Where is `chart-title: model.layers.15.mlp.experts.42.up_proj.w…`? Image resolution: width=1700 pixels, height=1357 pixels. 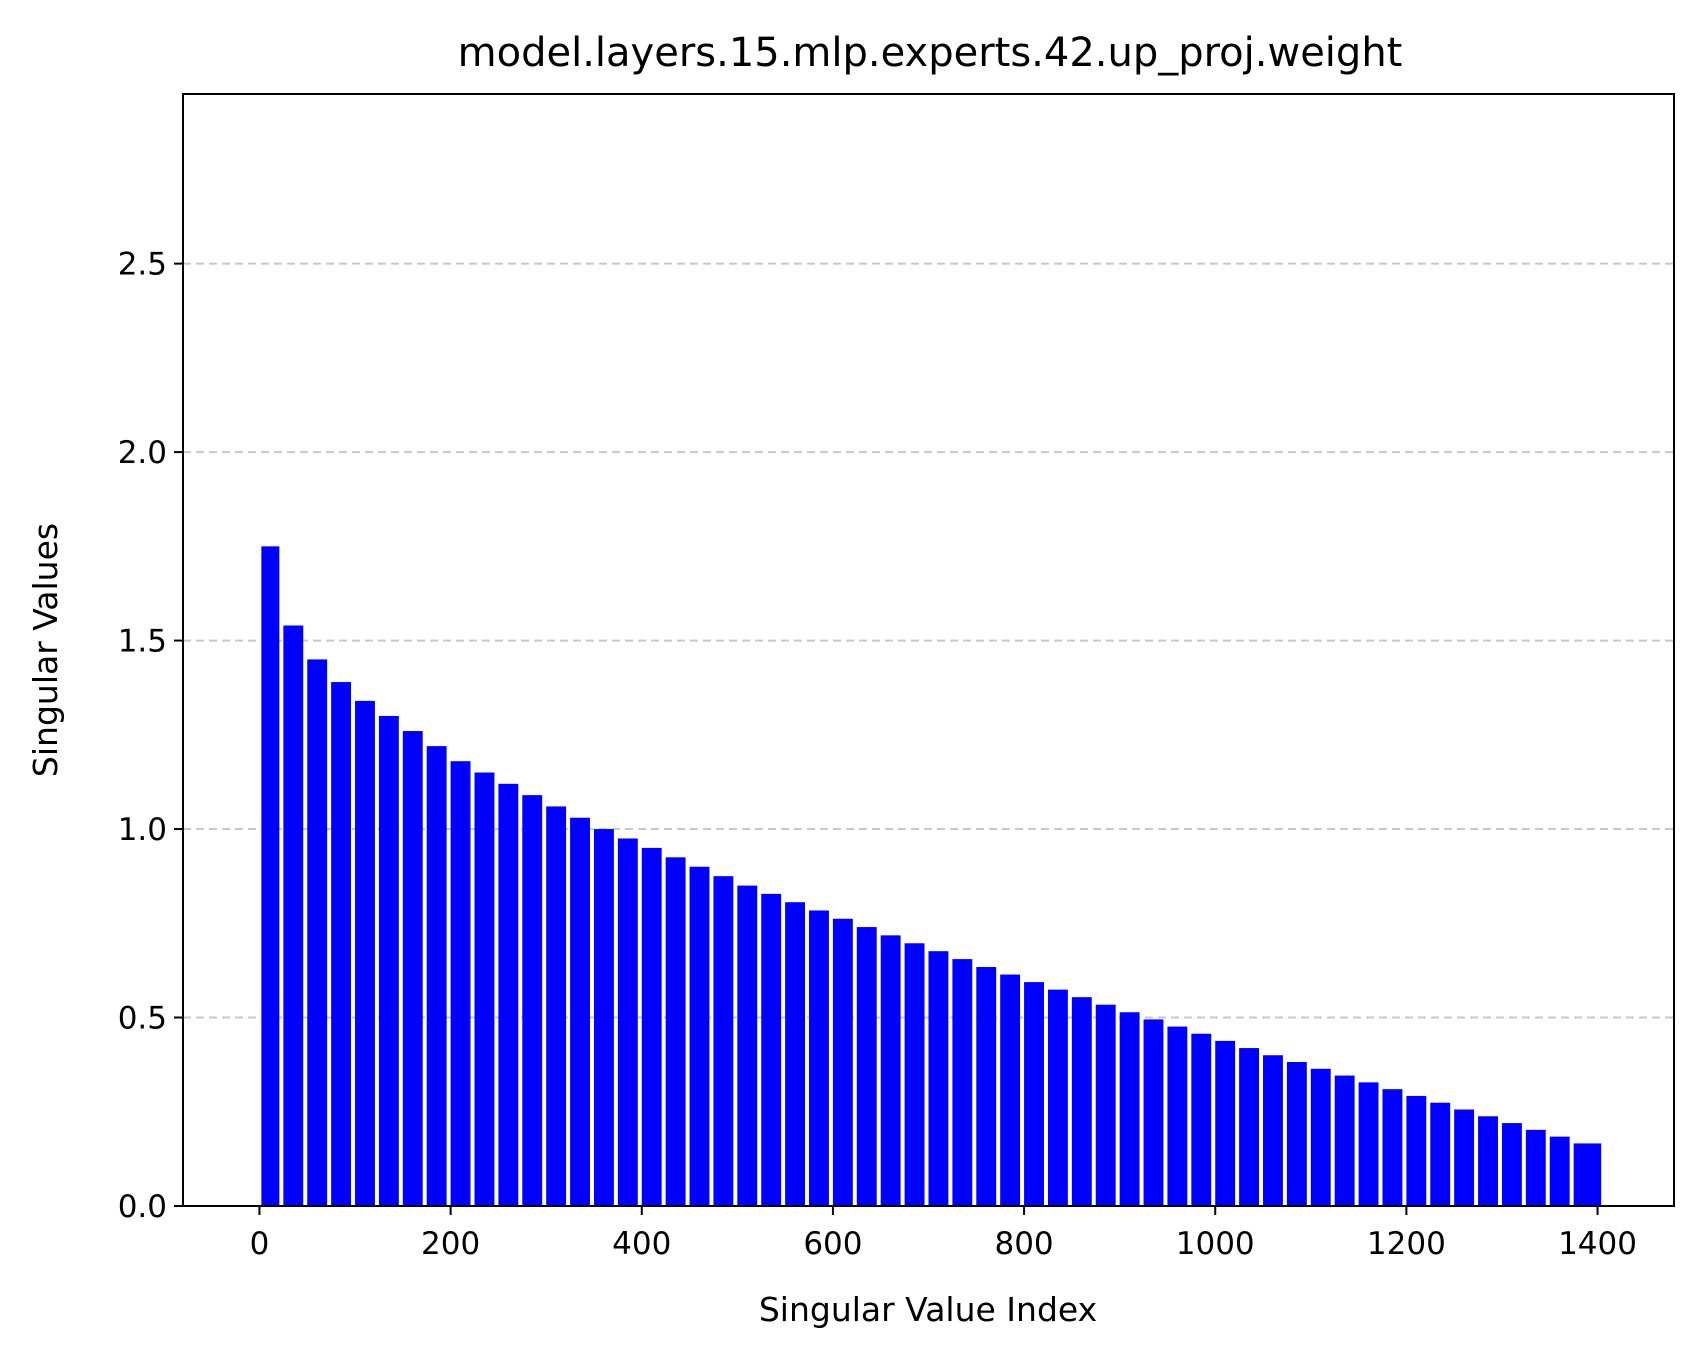 chart-title: model.layers.15.mlp.experts.42.up_proj.w… is located at coordinates (930, 53).